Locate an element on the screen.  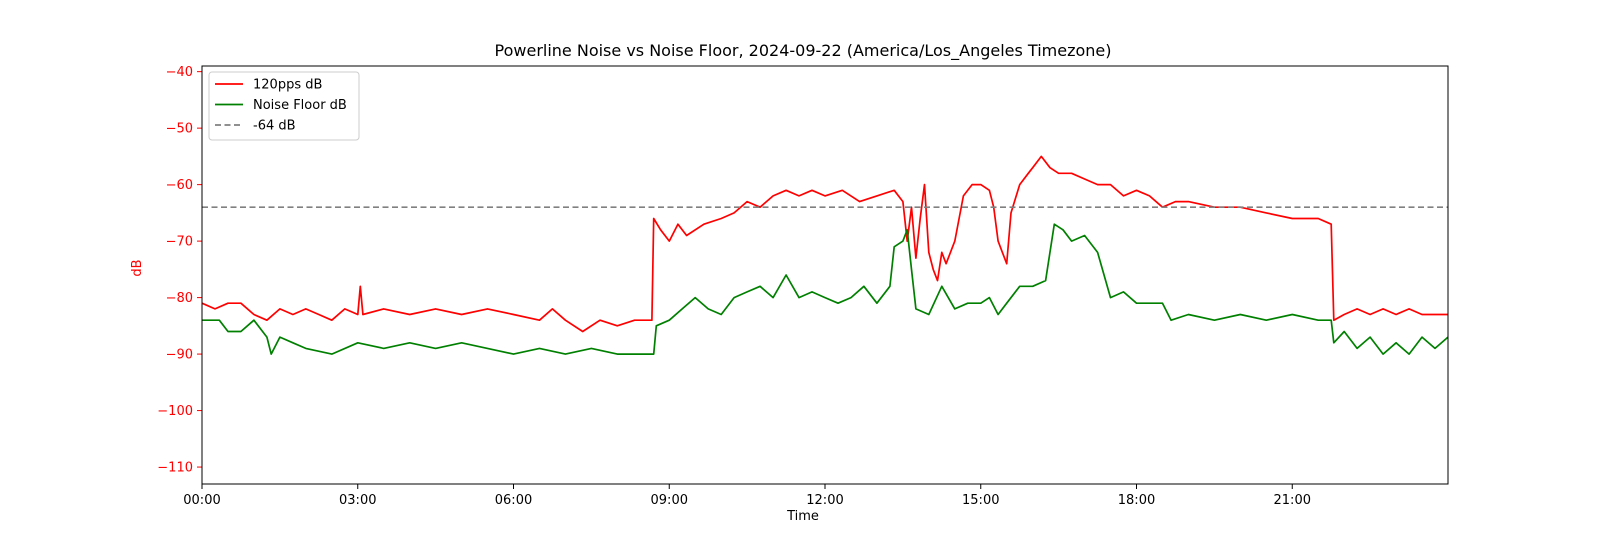
y-tick-label: −80 is located at coordinates (179, 298).